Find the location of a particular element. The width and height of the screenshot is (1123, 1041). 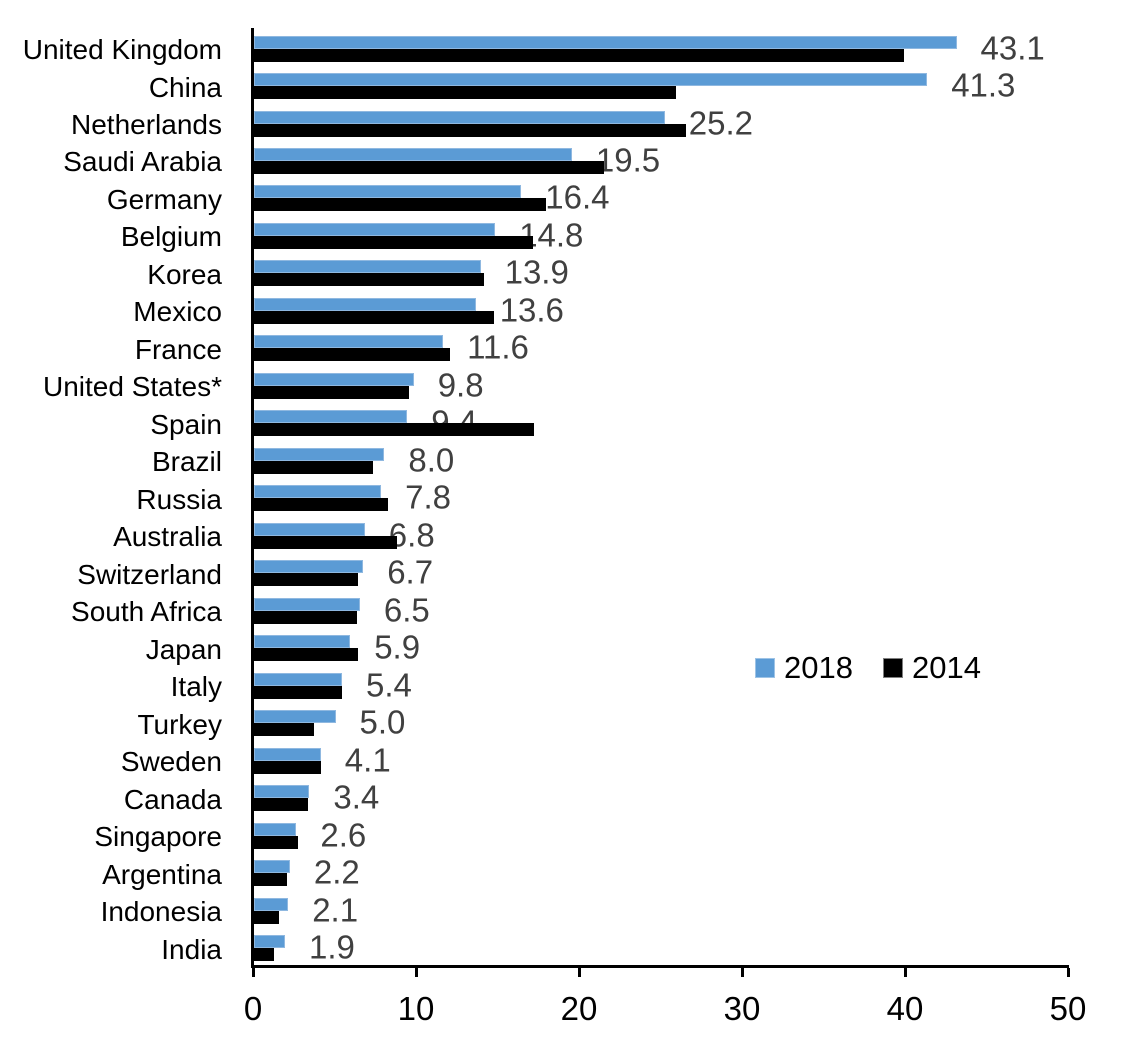

data-label: 1.9 is located at coordinates (332, 947).